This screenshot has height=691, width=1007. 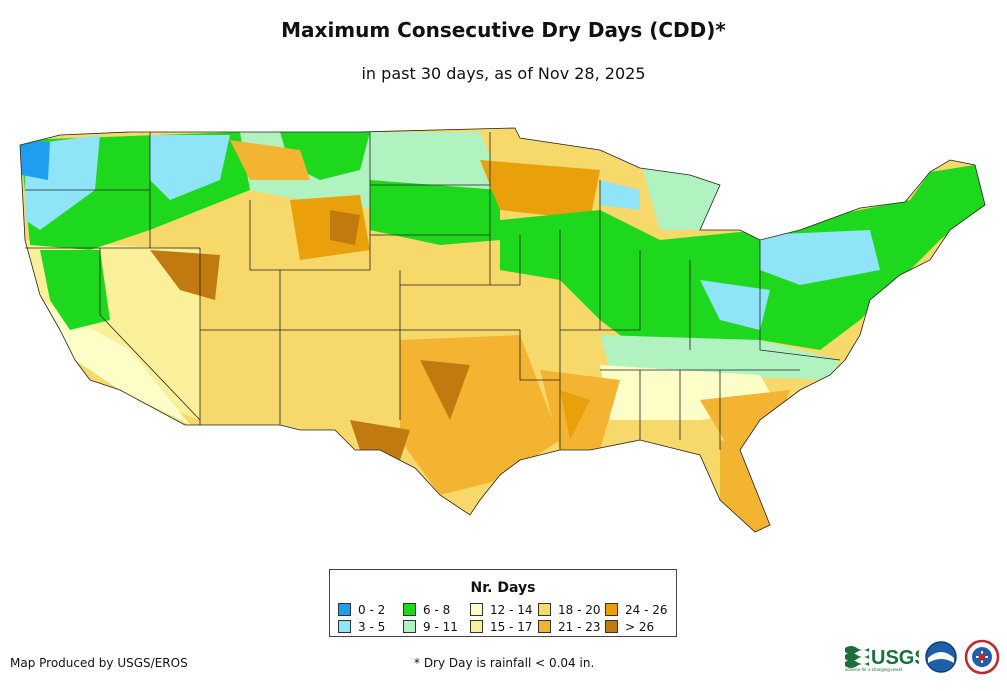 What do you see at coordinates (874, 669) in the screenshot?
I see `svg-text: science for a changing world` at bounding box center [874, 669].